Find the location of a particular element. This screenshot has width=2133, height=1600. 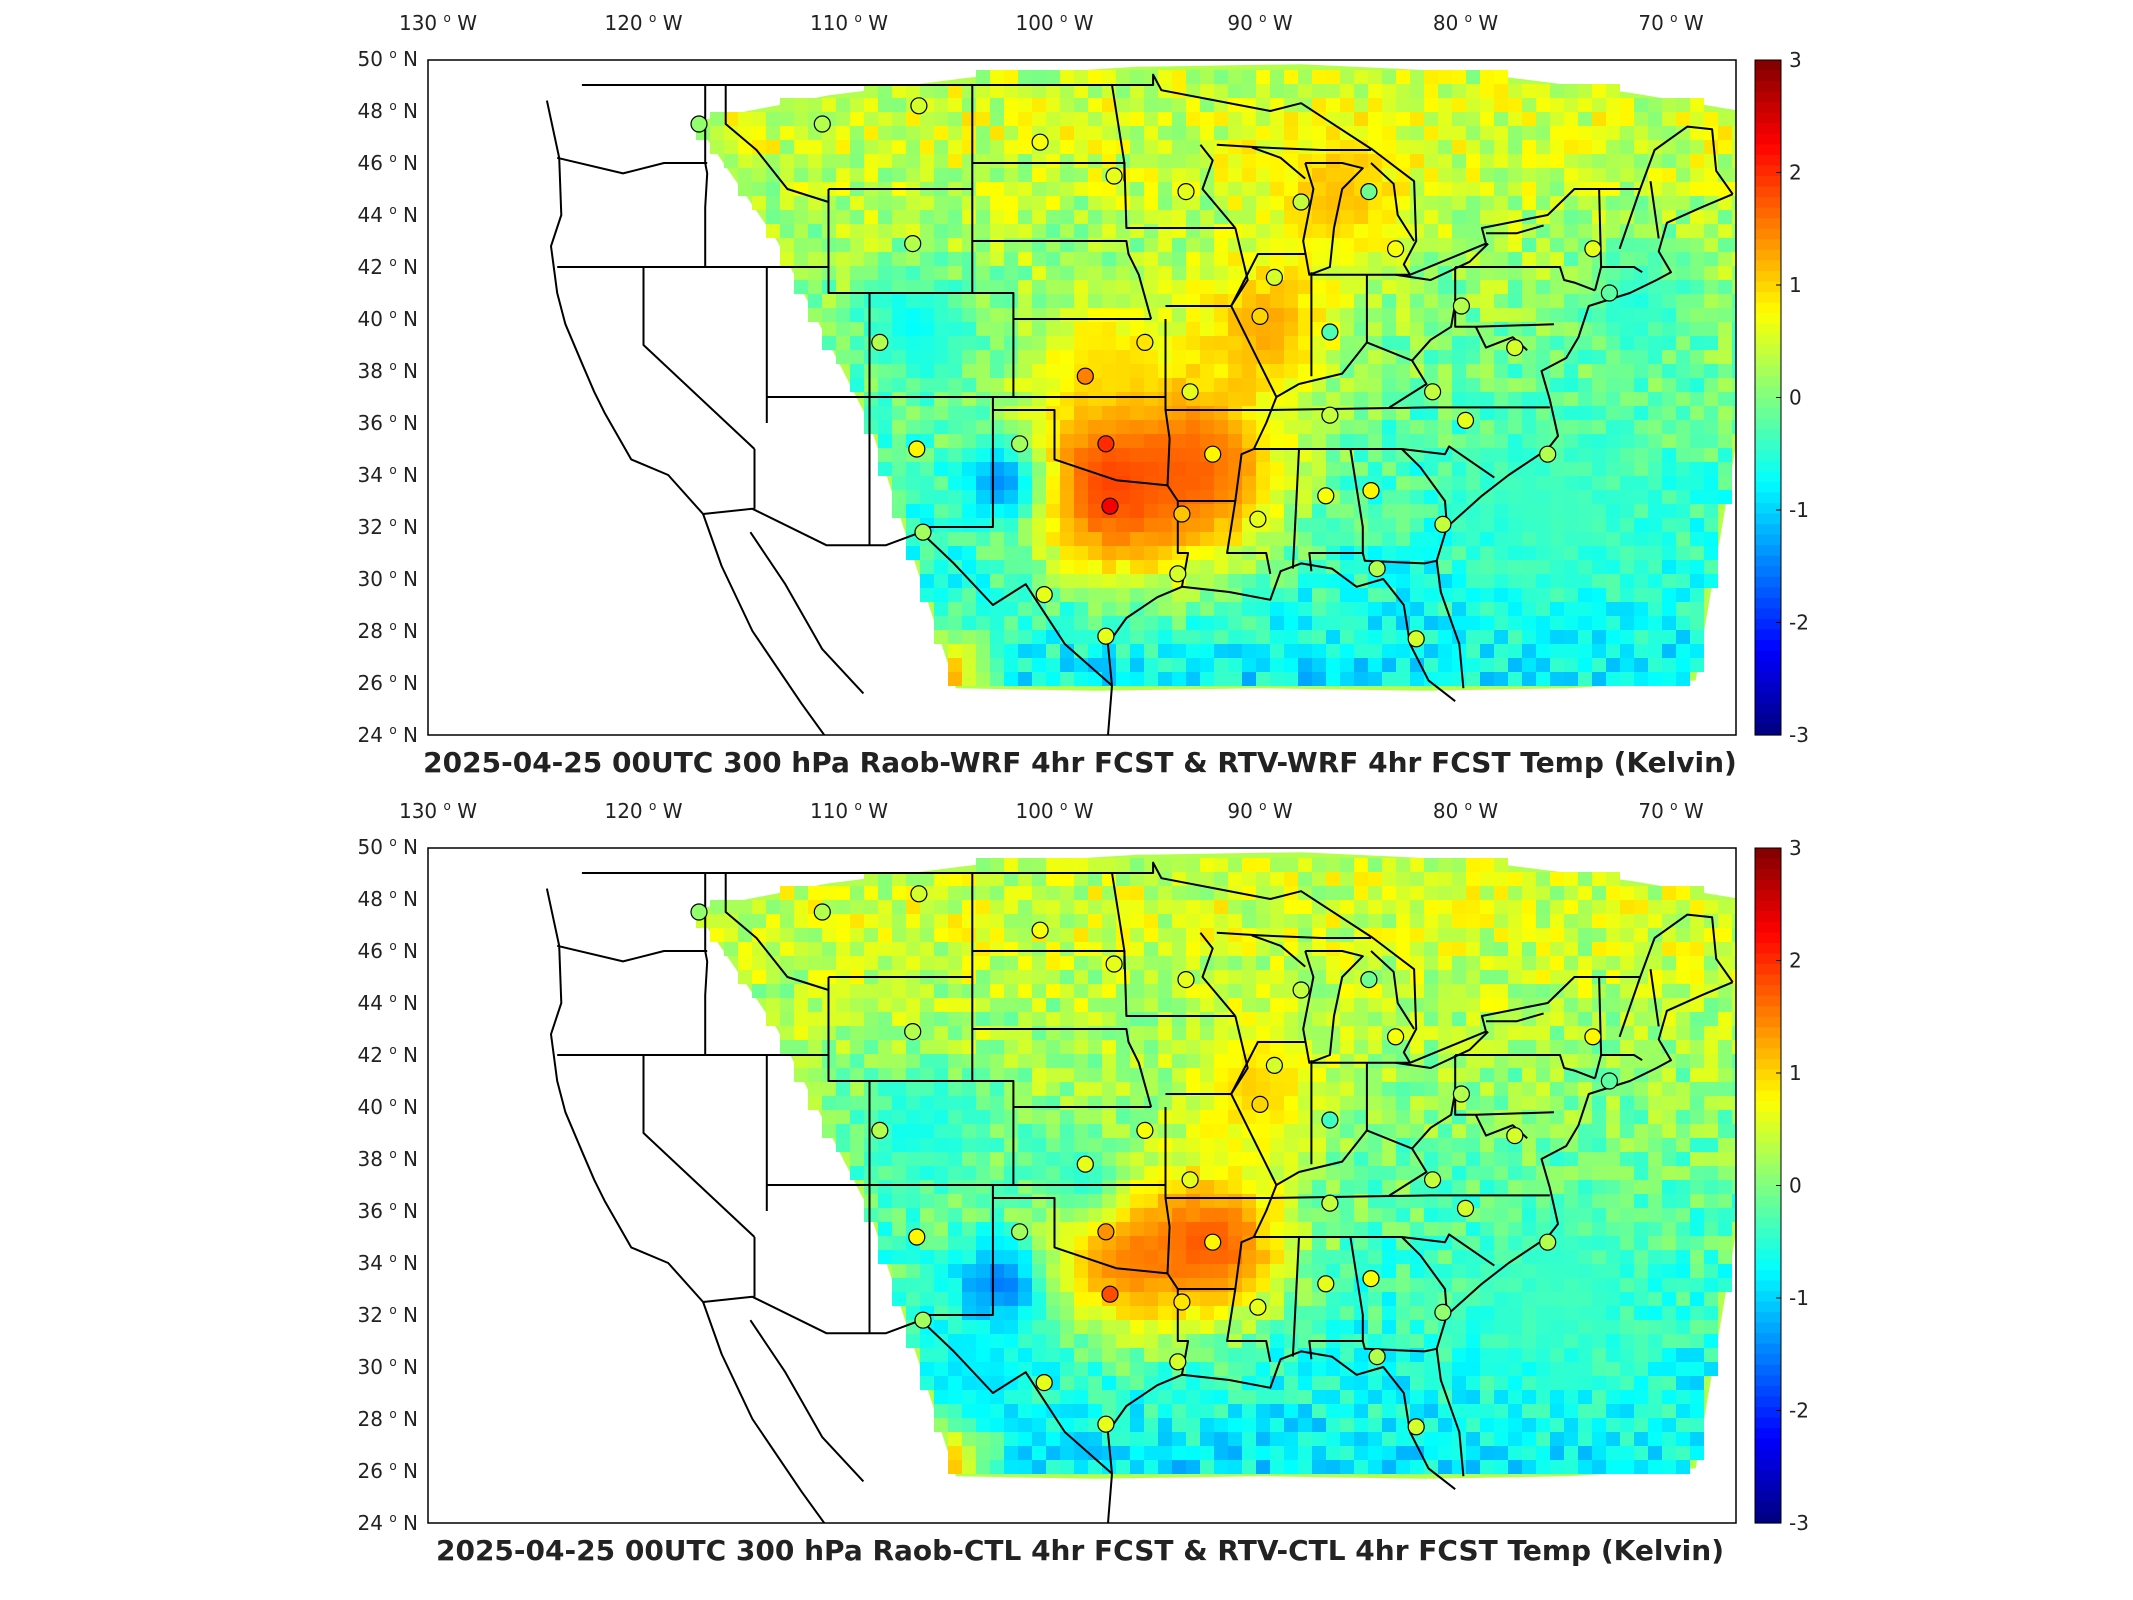

colorbar-tick-label: 0 is located at coordinates (1795, 398).